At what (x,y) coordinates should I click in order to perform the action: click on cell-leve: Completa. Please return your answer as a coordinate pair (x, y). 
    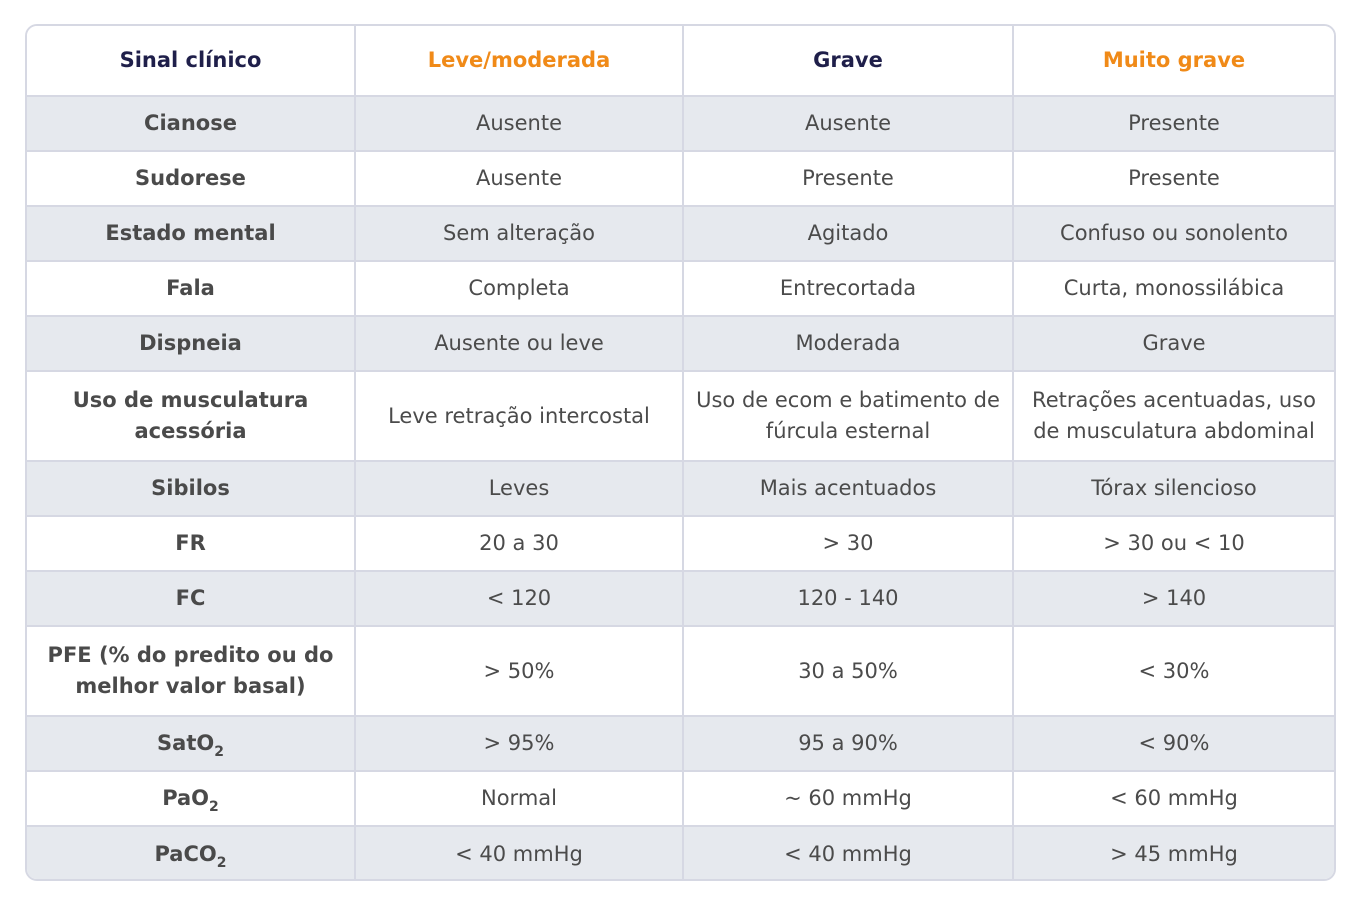
    Looking at the image, I should click on (519, 288).